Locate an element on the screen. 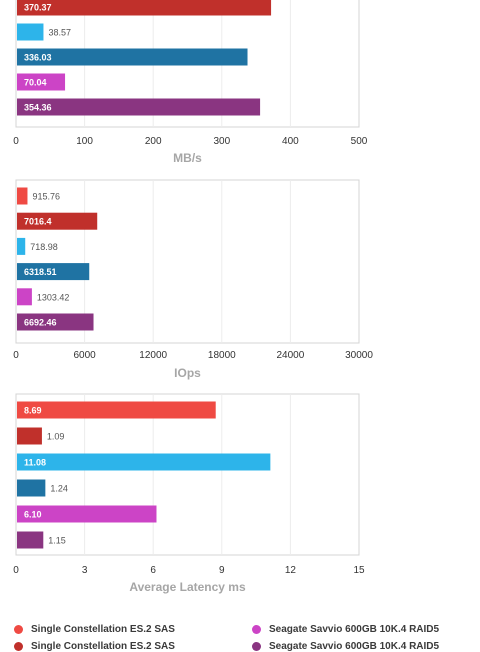 The height and width of the screenshot is (652, 480). x-axis-title: IOps is located at coordinates (187, 373).